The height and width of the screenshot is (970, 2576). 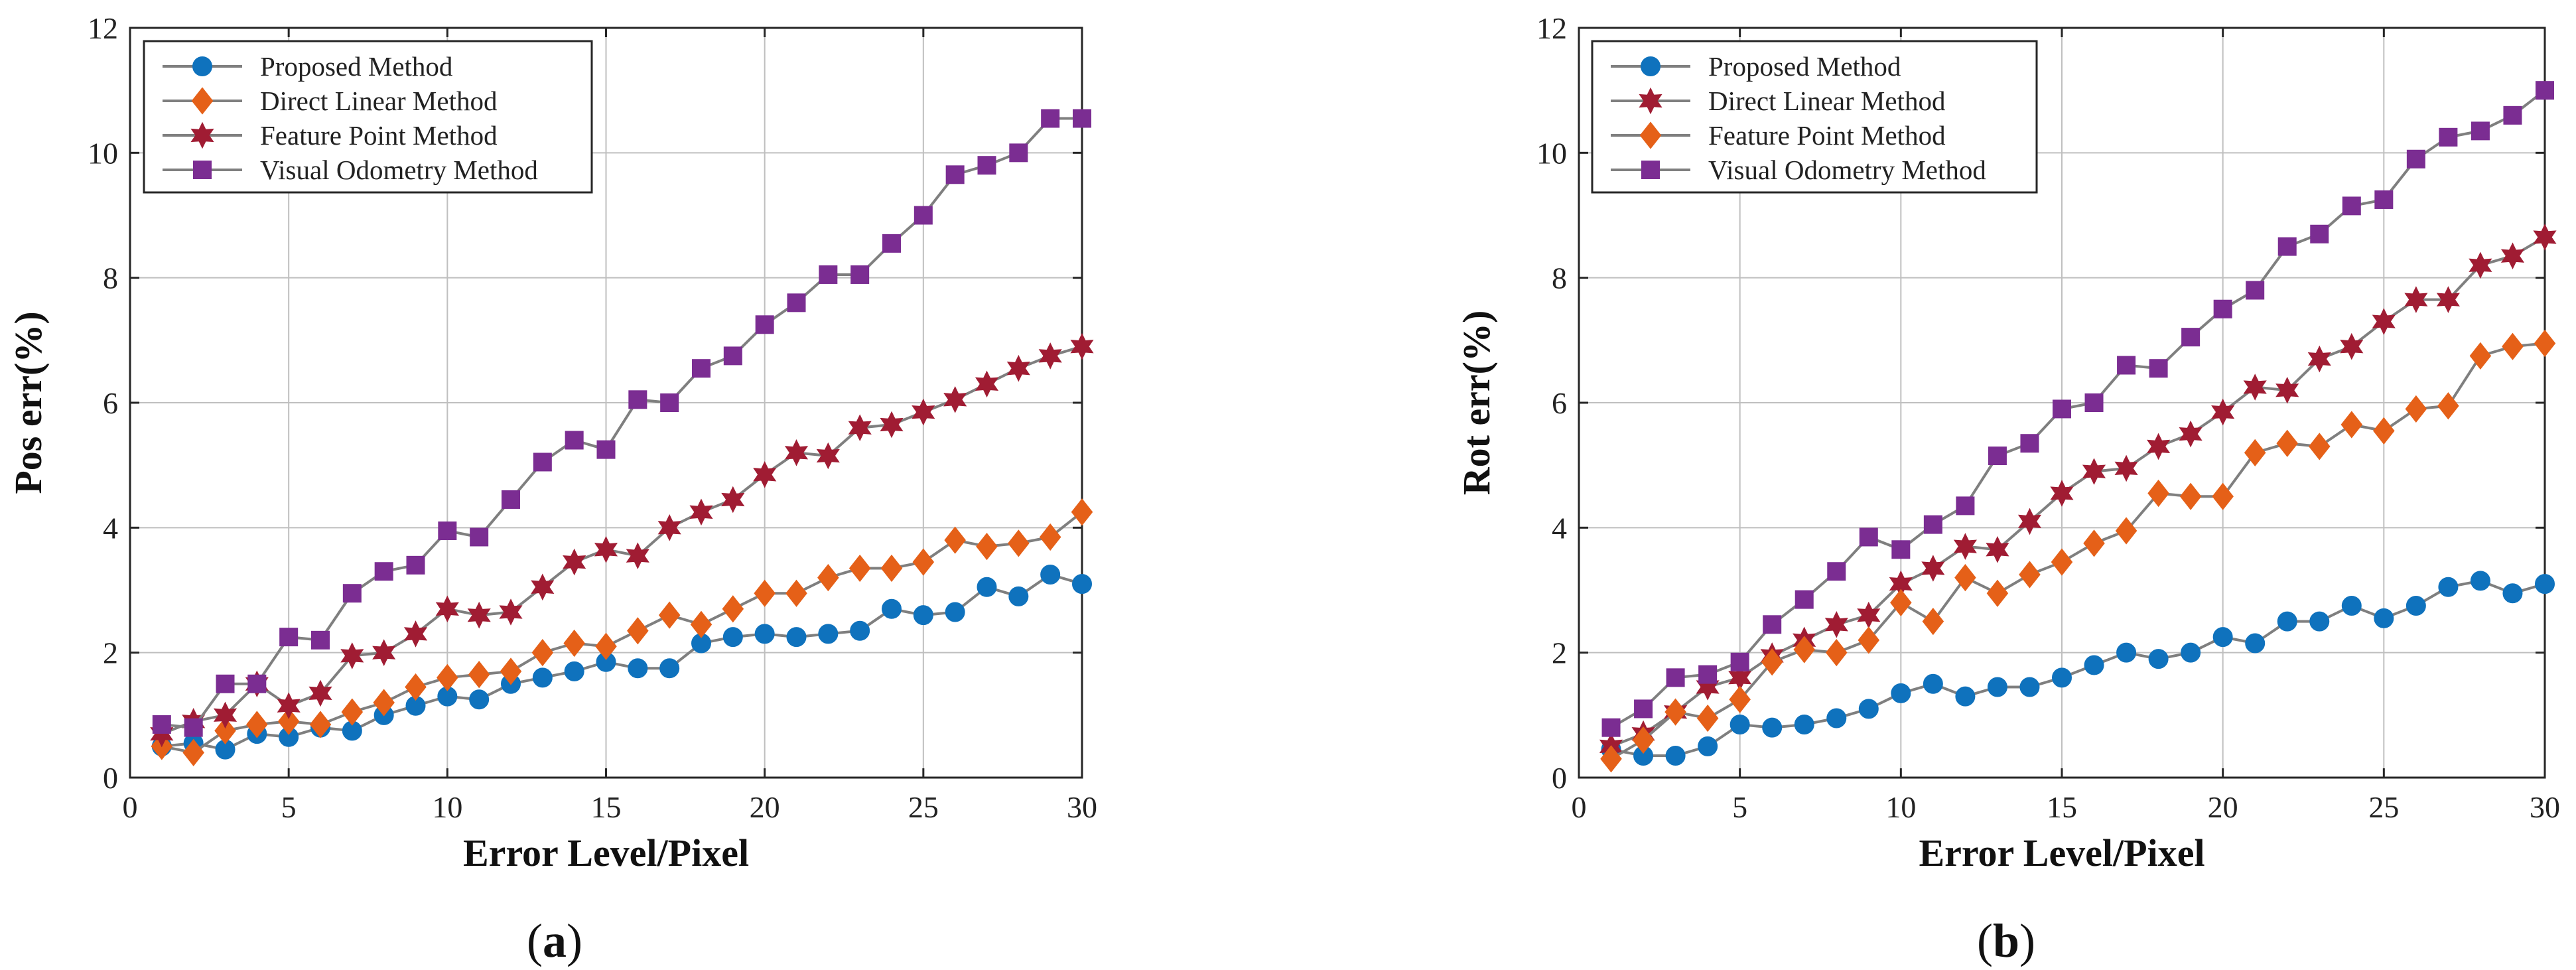 I want to click on caption-paren-open: (, so click(x=1985, y=940).